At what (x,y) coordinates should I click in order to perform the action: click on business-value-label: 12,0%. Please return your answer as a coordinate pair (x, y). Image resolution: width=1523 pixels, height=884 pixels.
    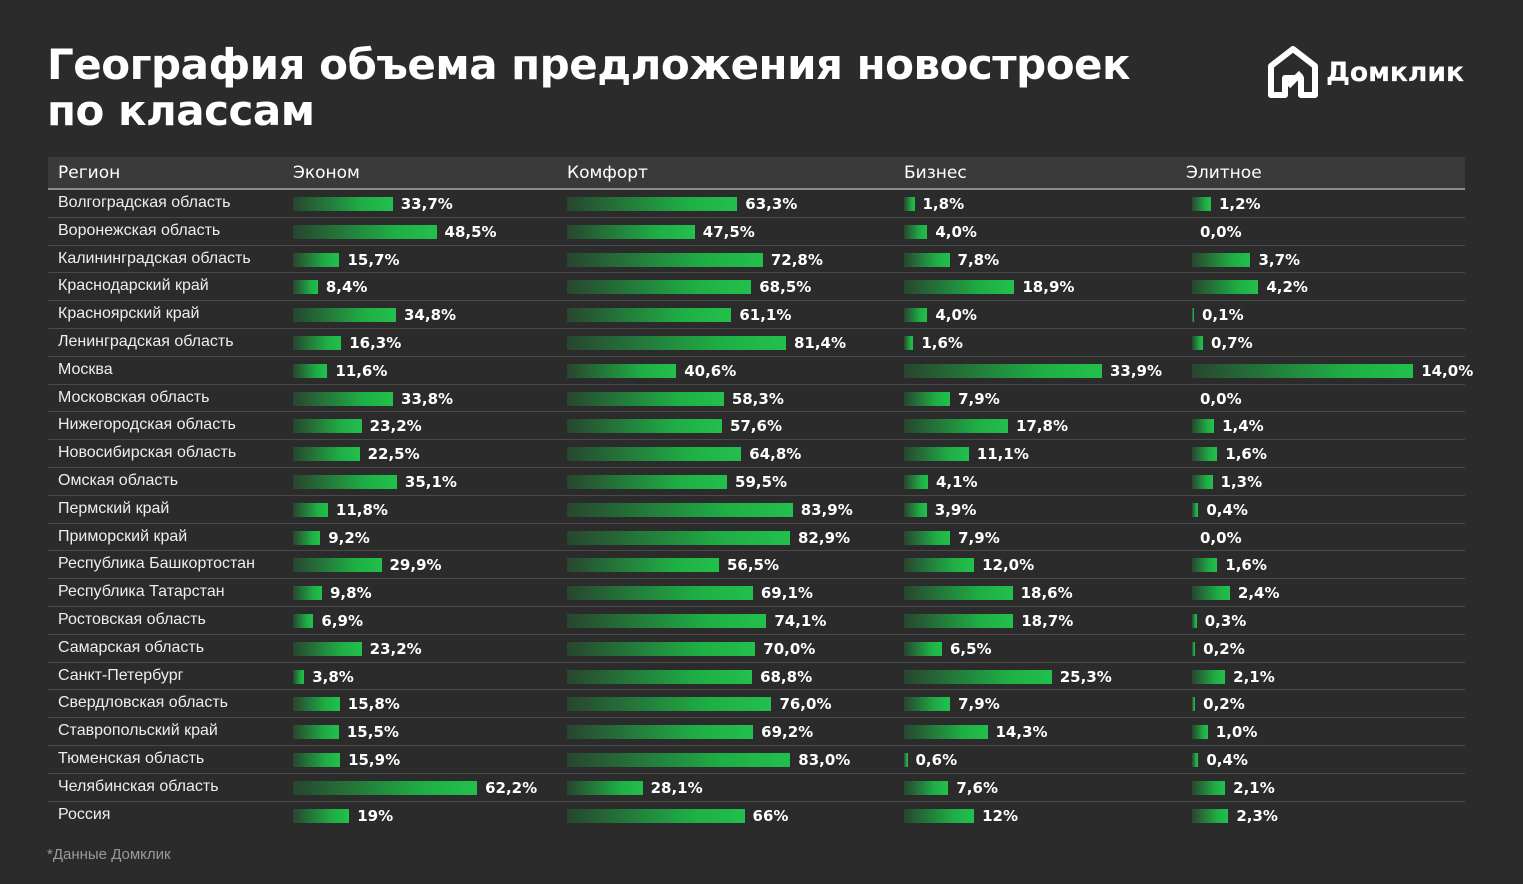
    Looking at the image, I should click on (1008, 565).